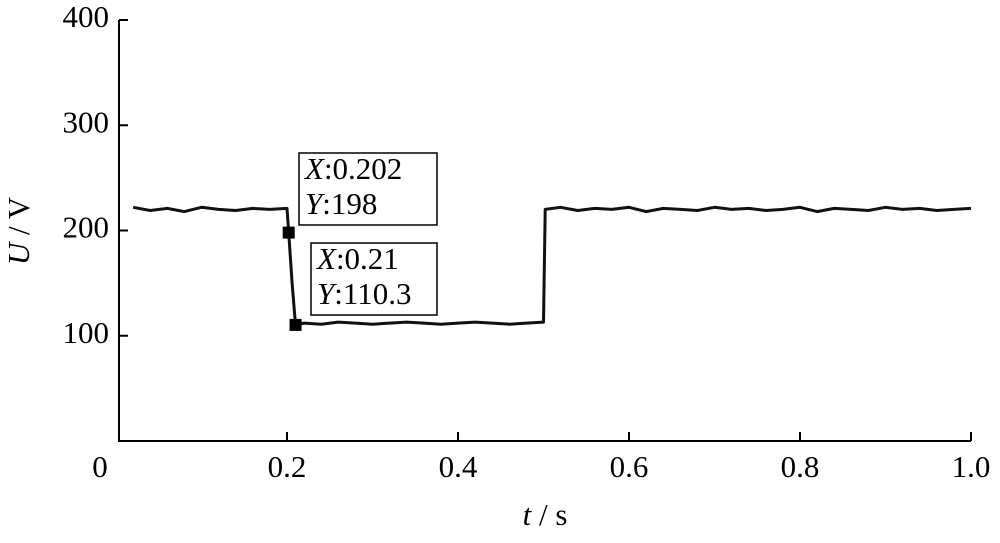 Image resolution: width=1000 pixels, height=543 pixels. What do you see at coordinates (971, 466) in the screenshot?
I see `x-tick-label: 1.0` at bounding box center [971, 466].